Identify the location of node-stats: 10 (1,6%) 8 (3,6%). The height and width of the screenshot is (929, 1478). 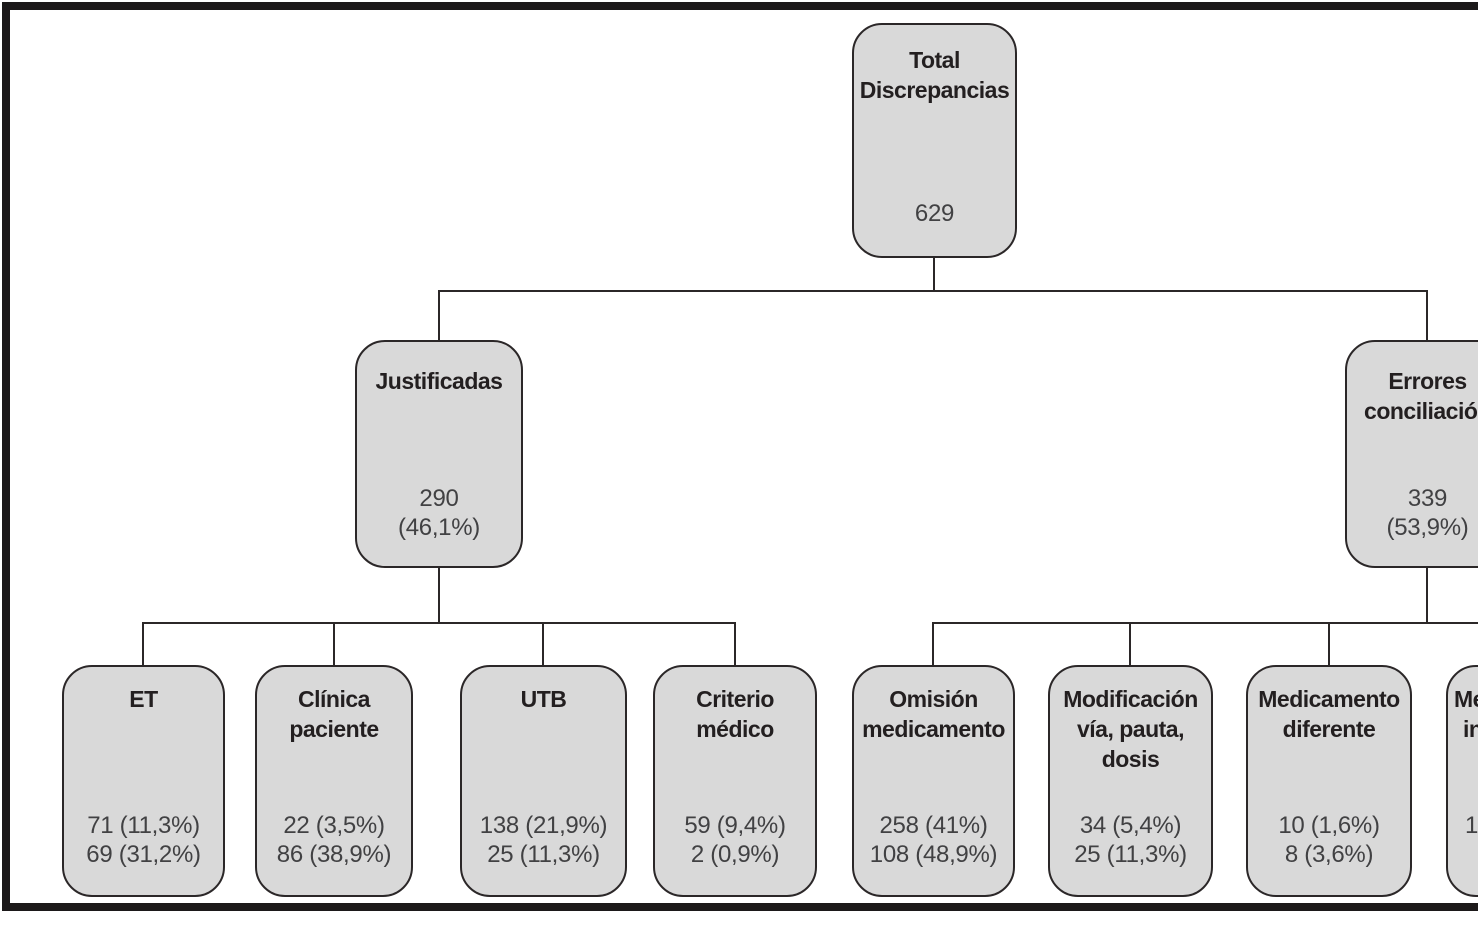
(1329, 840).